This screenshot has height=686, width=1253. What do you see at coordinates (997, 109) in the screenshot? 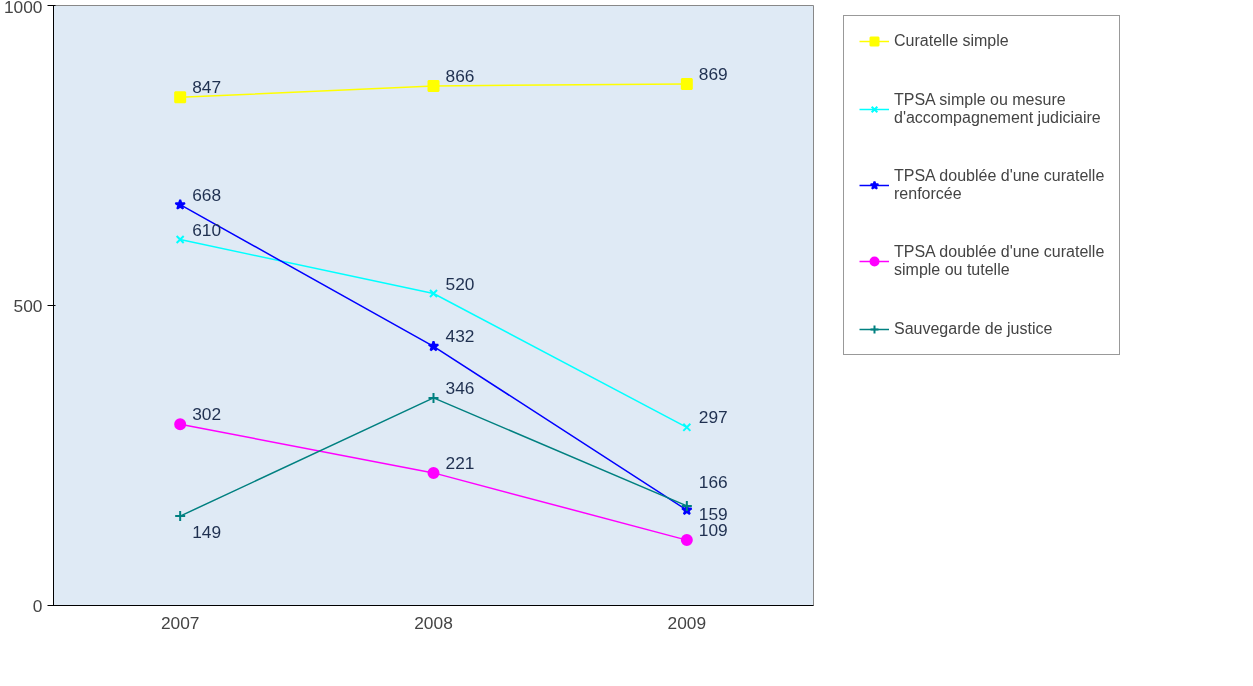
I see `legend-label: TPSA simple ou mesure d'accompagnement judiciaire` at bounding box center [997, 109].